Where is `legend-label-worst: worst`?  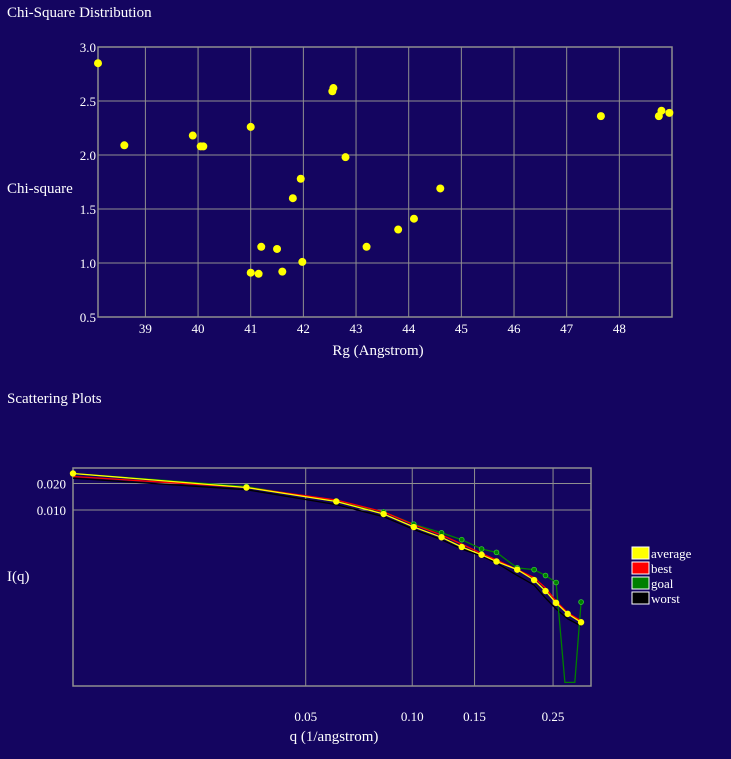 legend-label-worst: worst is located at coordinates (665, 598).